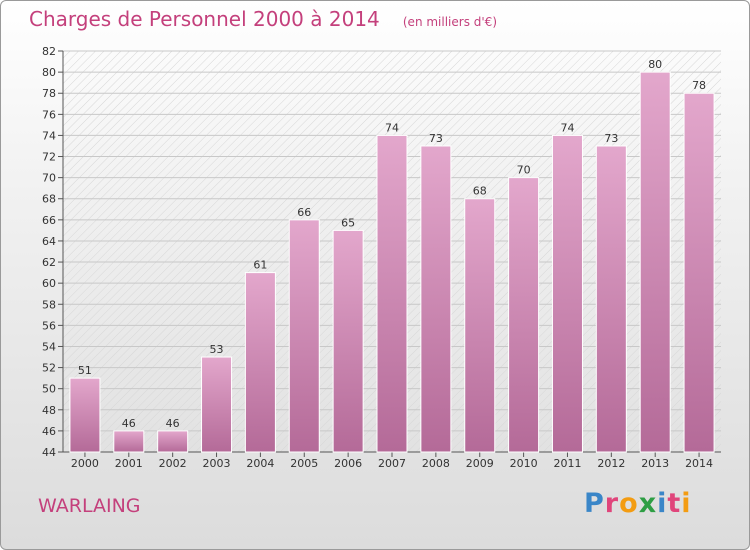 The width and height of the screenshot is (750, 550). What do you see at coordinates (436, 138) in the screenshot?
I see `value-label-2008: 73` at bounding box center [436, 138].